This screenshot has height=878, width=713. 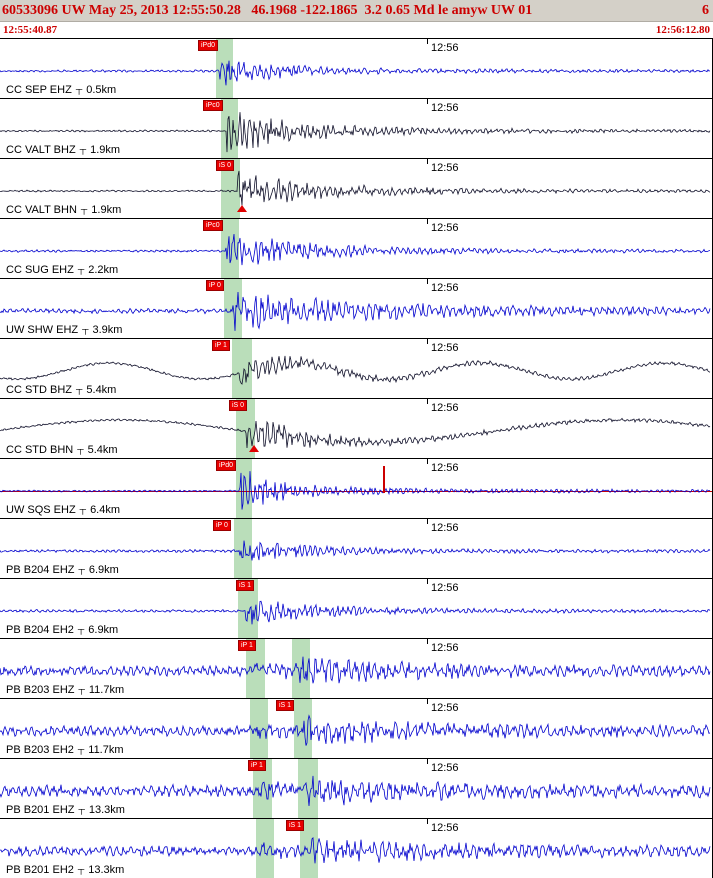 What do you see at coordinates (384, 479) in the screenshot?
I see `coda-end-marker` at bounding box center [384, 479].